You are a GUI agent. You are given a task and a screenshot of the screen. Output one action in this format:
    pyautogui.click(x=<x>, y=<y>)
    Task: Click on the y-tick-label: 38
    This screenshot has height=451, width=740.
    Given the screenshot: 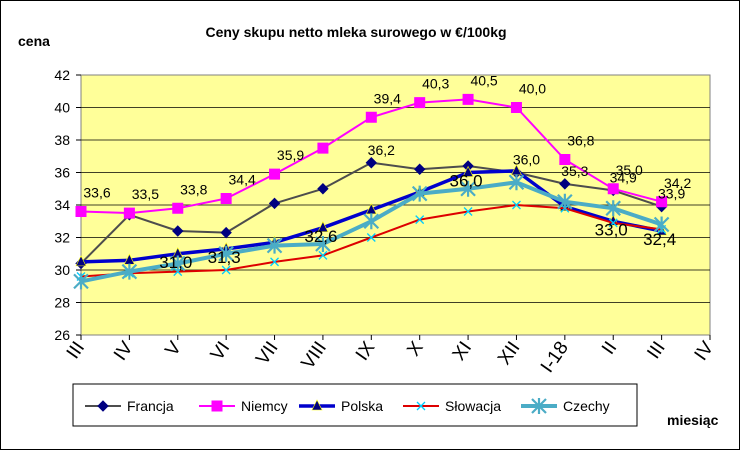 What is the action you would take?
    pyautogui.click(x=62, y=140)
    